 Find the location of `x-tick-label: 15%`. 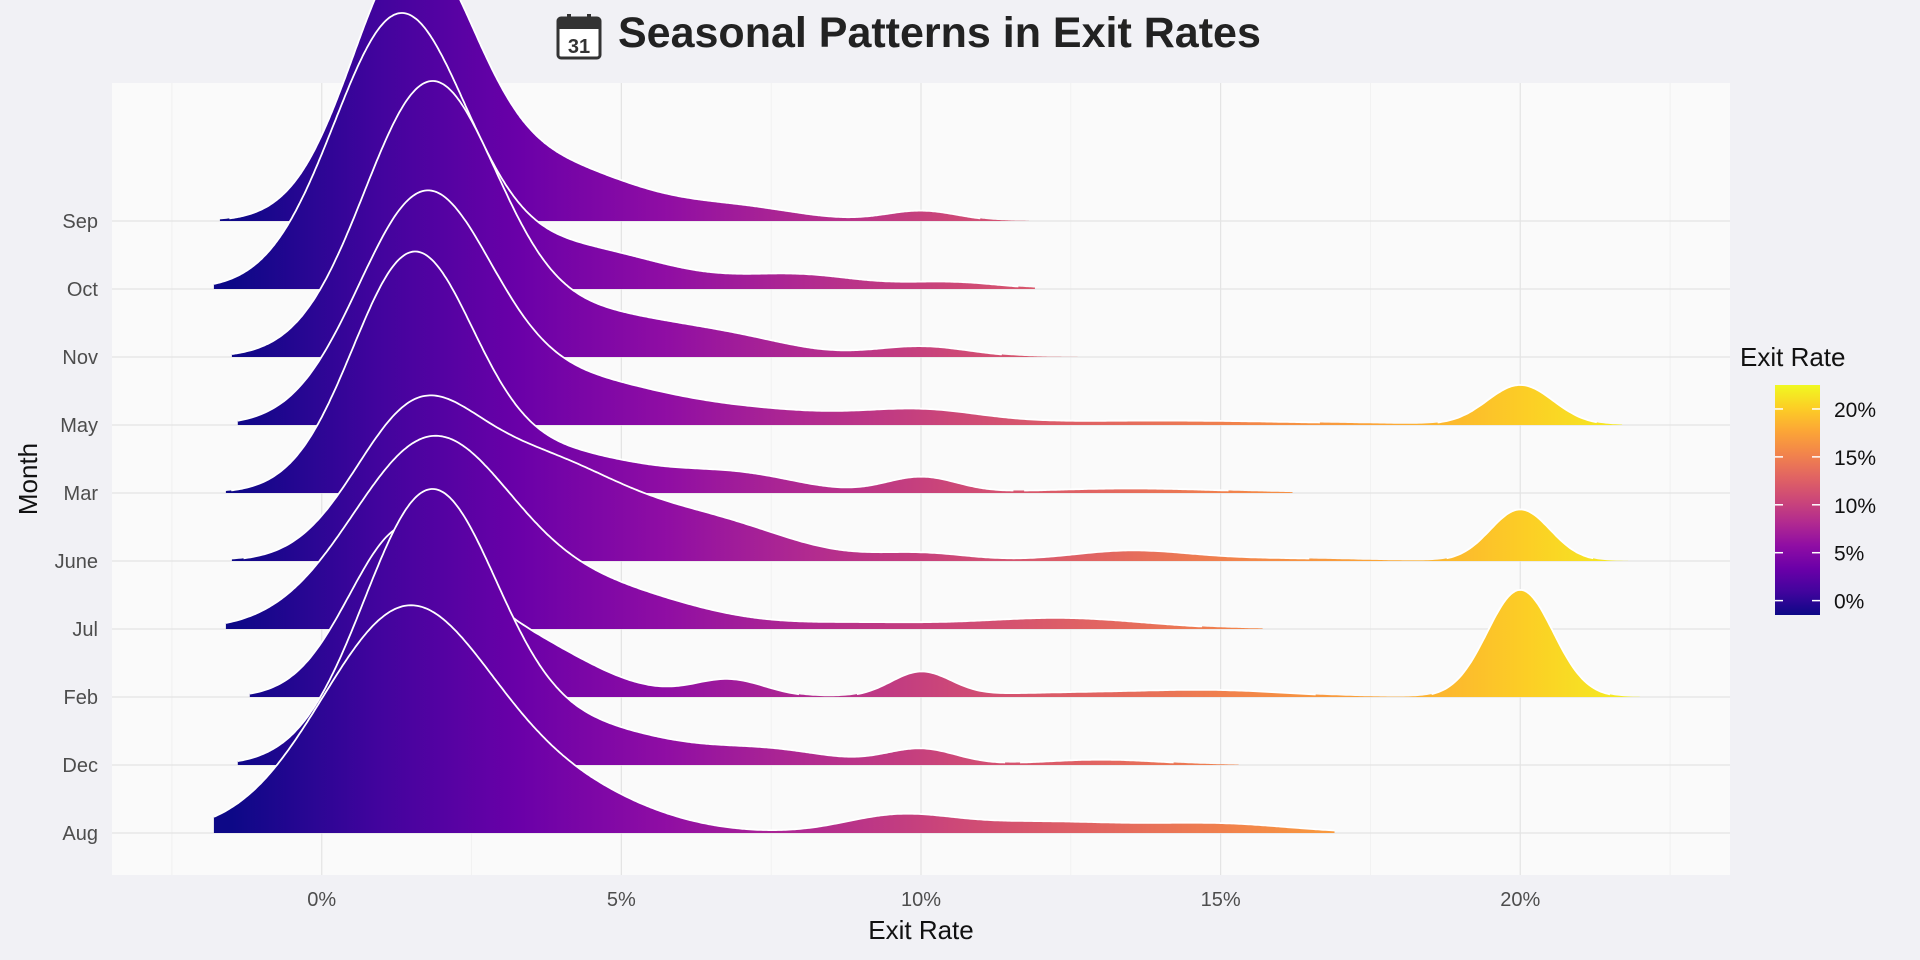

x-tick-label: 15% is located at coordinates (1221, 900).